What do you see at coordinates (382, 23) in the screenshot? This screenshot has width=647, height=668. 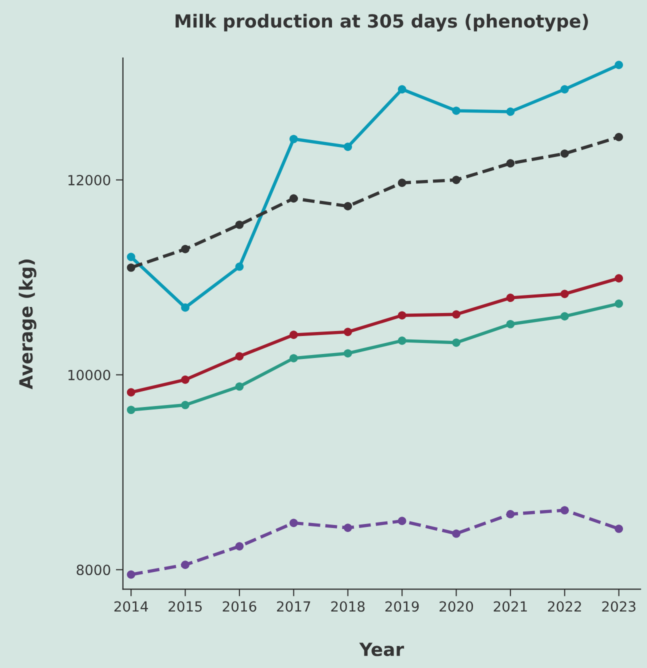 I see `chart-title: Milk production at 305 days (phenotype)` at bounding box center [382, 23].